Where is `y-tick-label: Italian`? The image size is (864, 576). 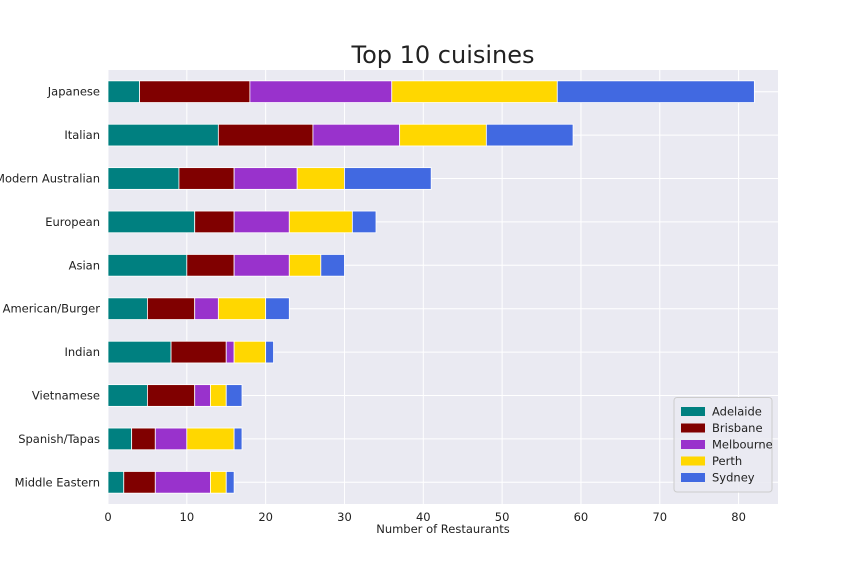 y-tick-label: Italian is located at coordinates (82, 135).